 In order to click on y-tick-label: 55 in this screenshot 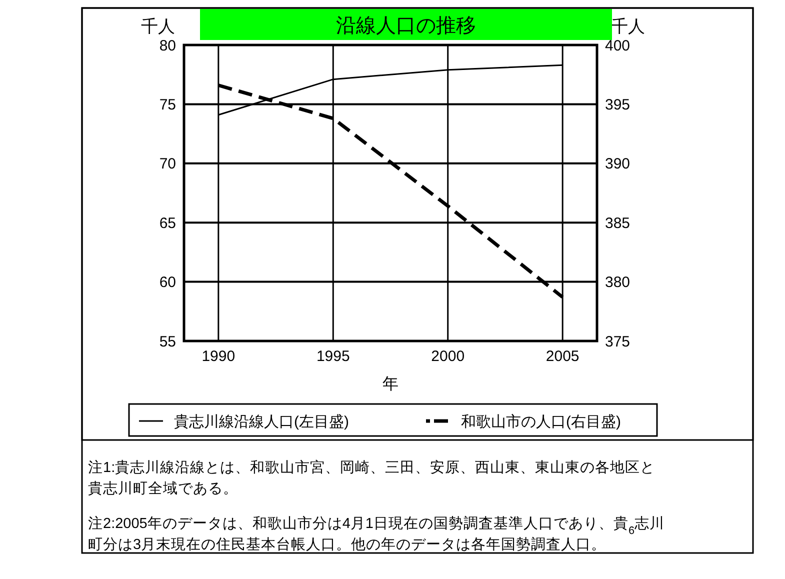, I will do `click(167, 341)`.